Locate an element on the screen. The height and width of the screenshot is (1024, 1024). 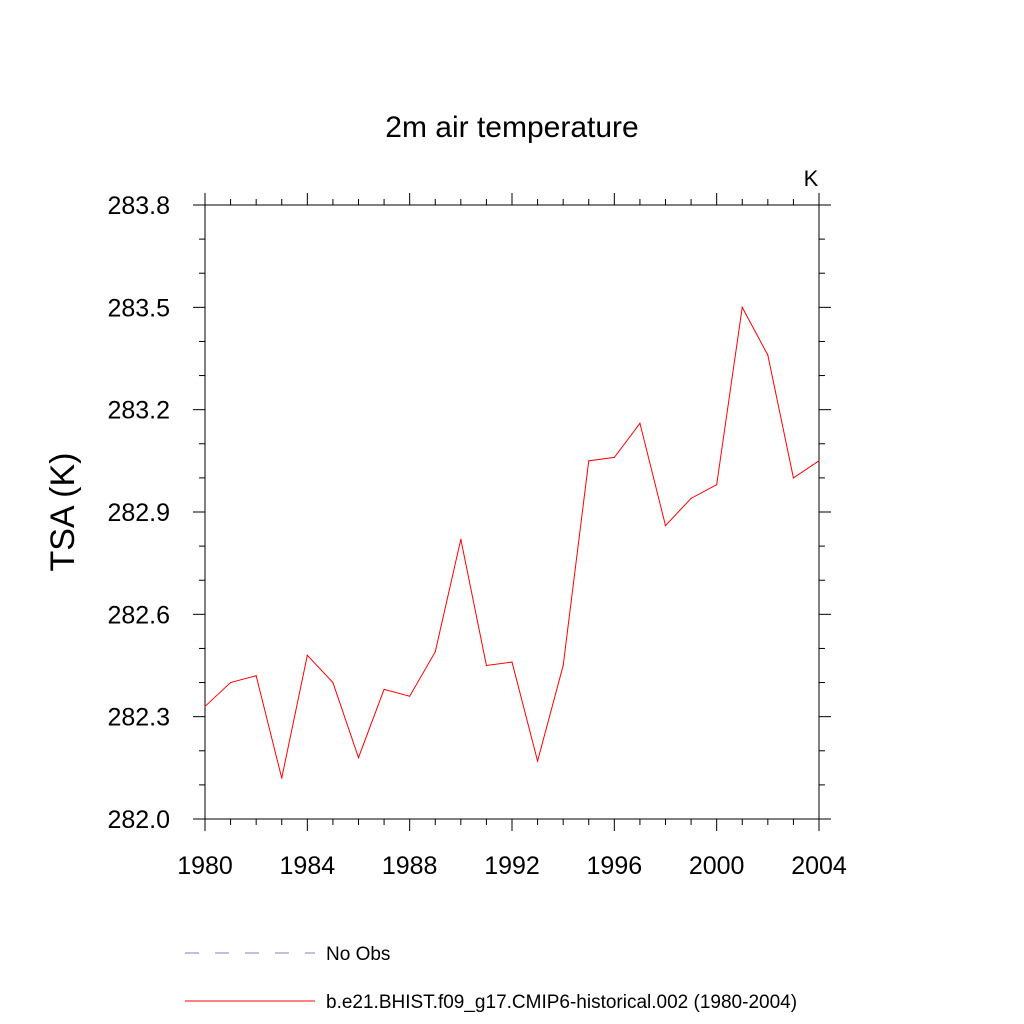
x-tick-label: 1992 is located at coordinates (512, 866).